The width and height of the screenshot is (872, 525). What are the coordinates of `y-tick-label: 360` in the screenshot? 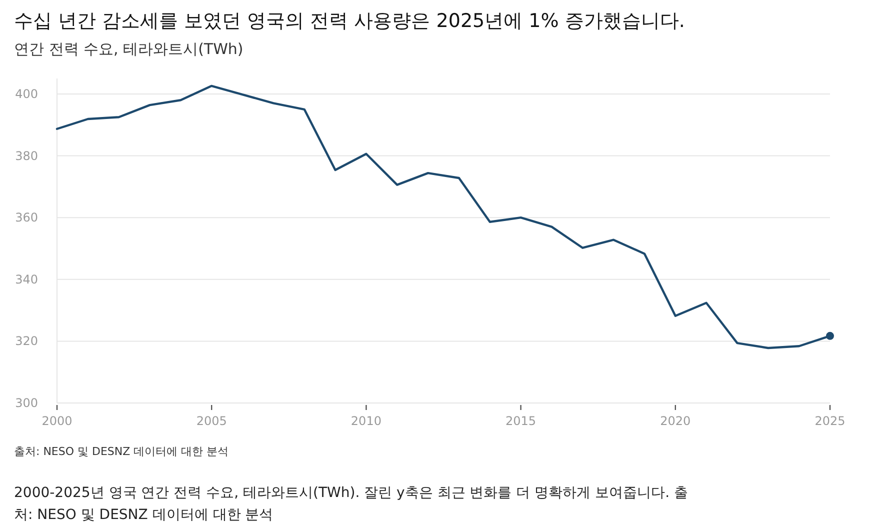 It's located at (26, 217).